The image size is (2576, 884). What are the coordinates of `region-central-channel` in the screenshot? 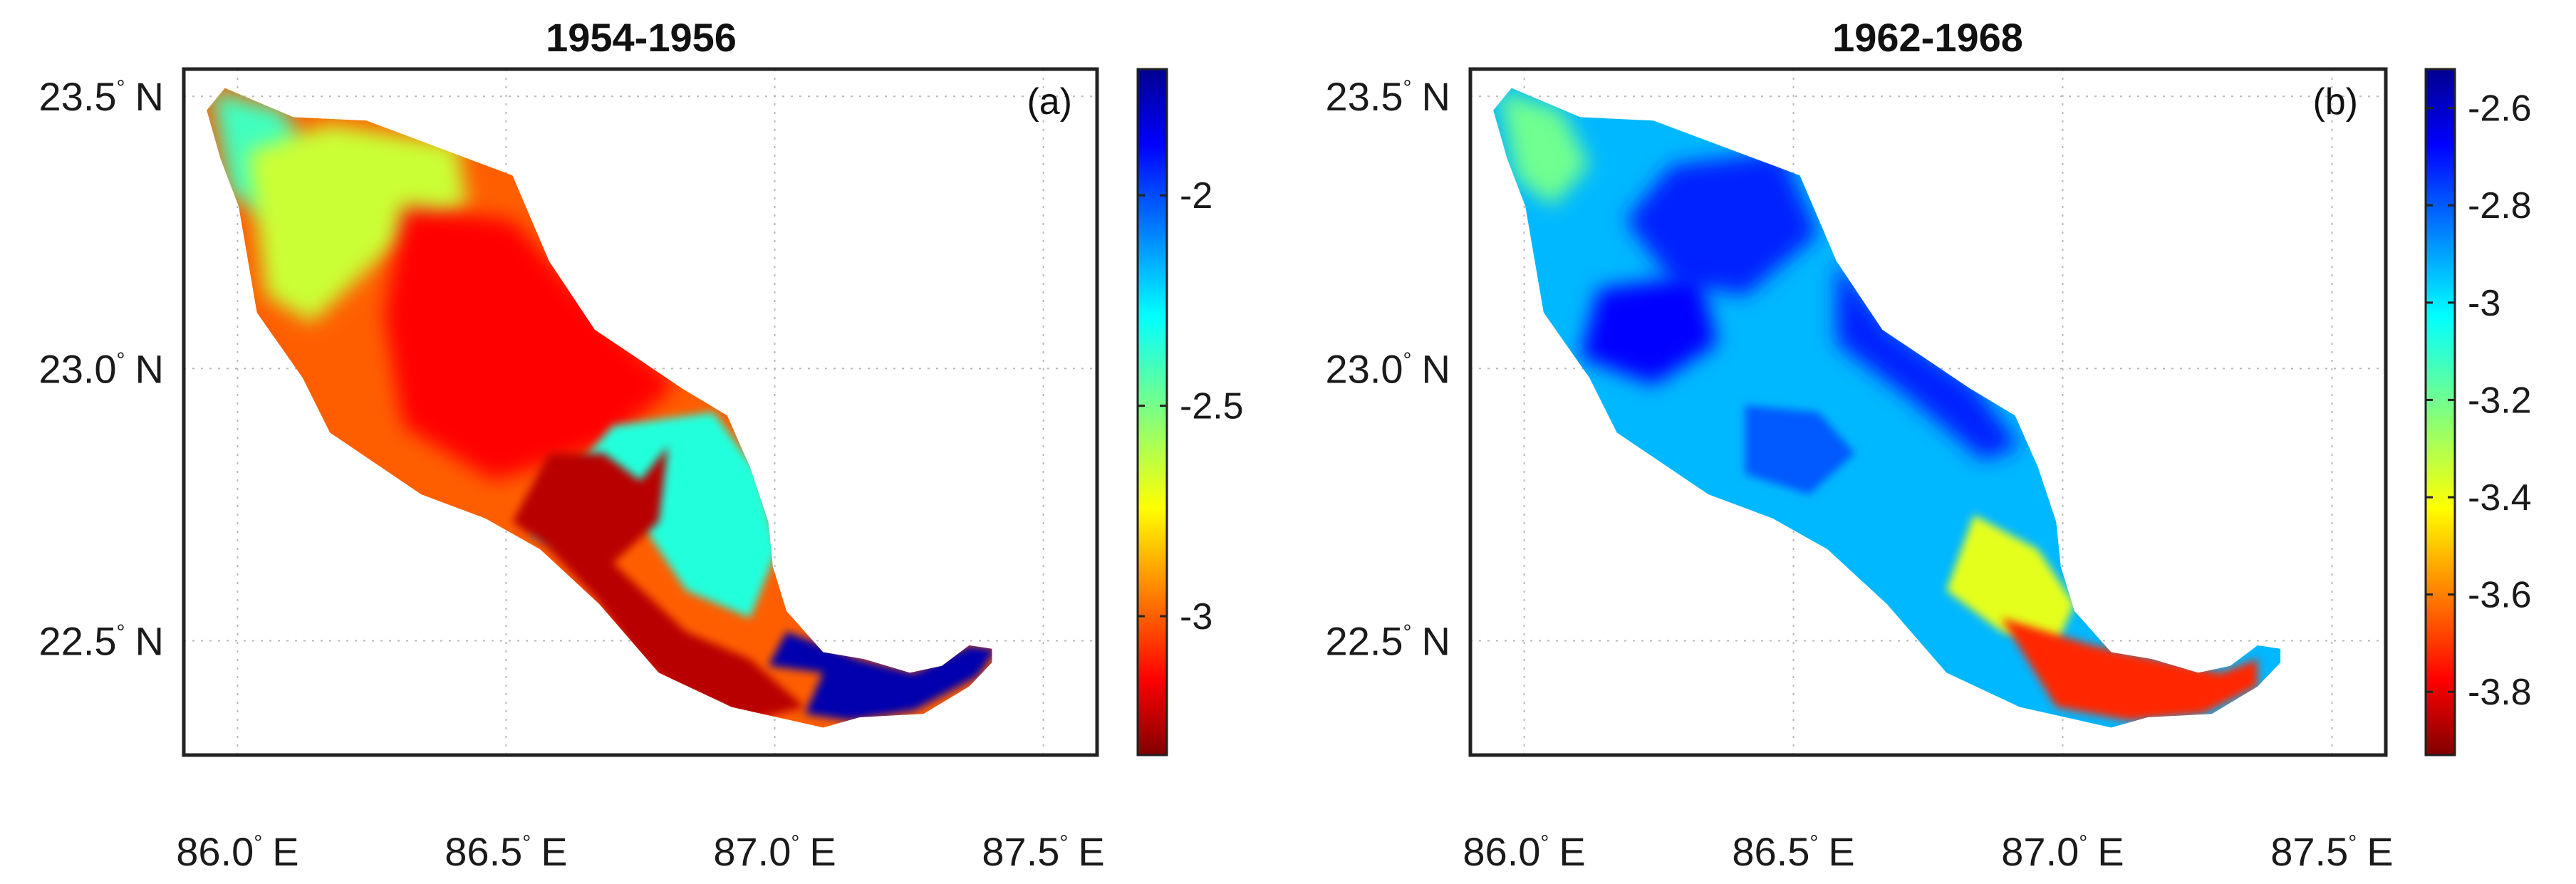 It's located at (658, 583).